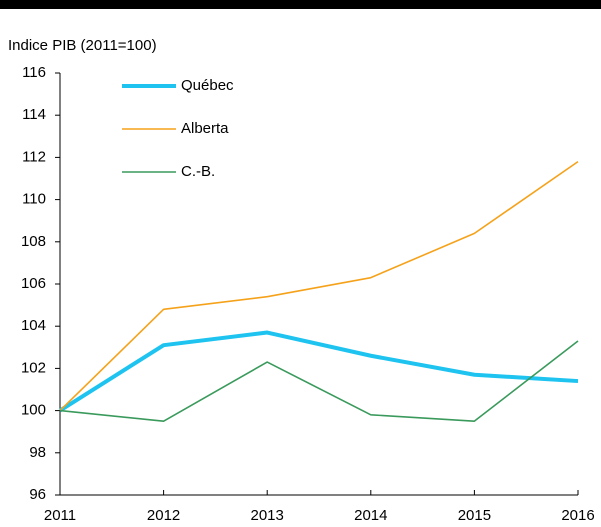 The width and height of the screenshot is (601, 527). Describe the element at coordinates (163, 515) in the screenshot. I see `x-tick-label: 2012` at that location.